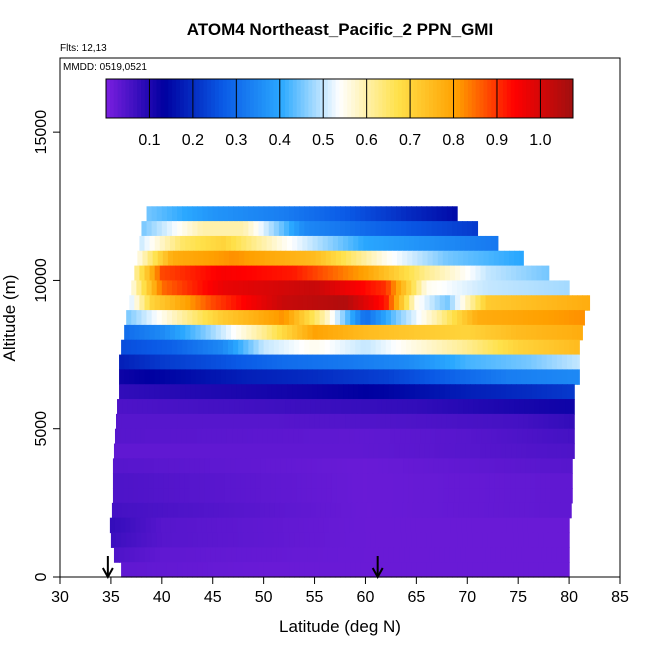  I want to click on colorbar-tick-label: 0.2, so click(193, 140).